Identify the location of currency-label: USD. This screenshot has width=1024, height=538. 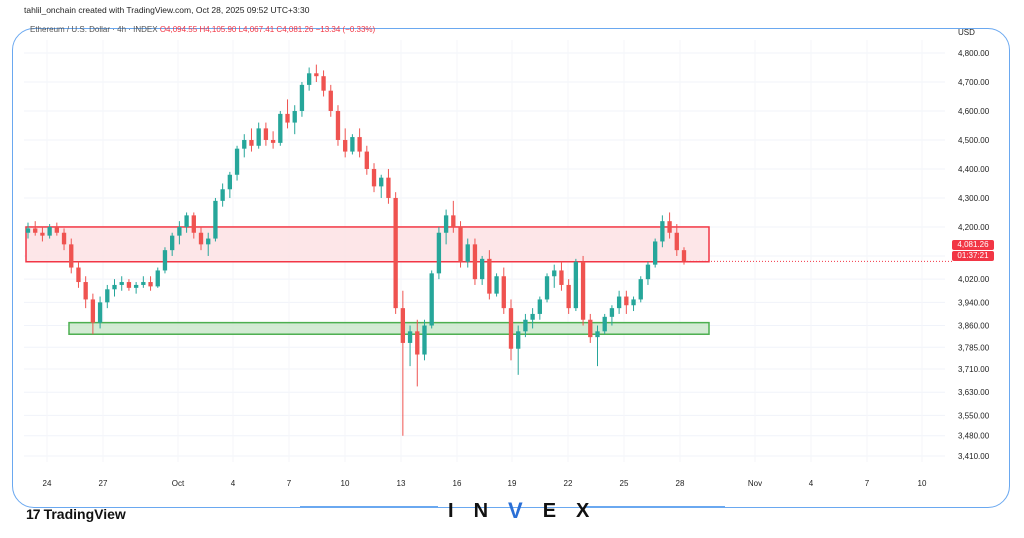
(966, 32).